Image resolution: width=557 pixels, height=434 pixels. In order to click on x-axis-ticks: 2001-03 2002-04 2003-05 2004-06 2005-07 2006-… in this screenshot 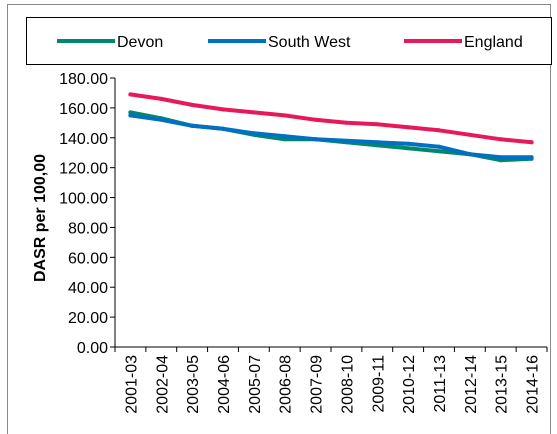, I will do `click(331, 380)`.